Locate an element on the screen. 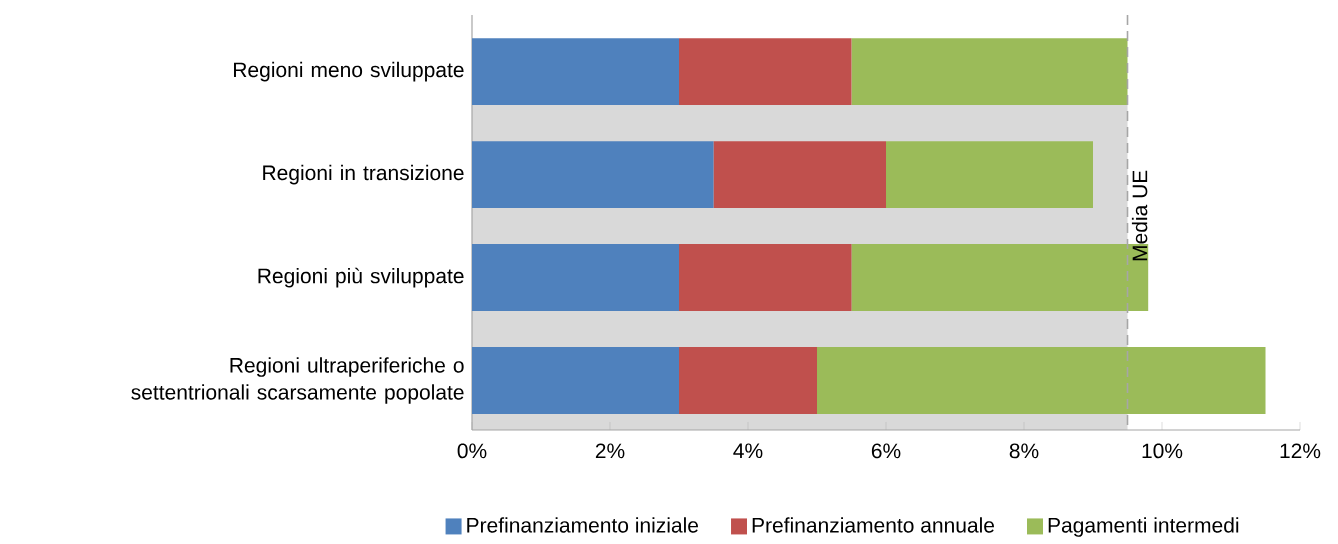  x-tick-label: 12% is located at coordinates (1300, 451).